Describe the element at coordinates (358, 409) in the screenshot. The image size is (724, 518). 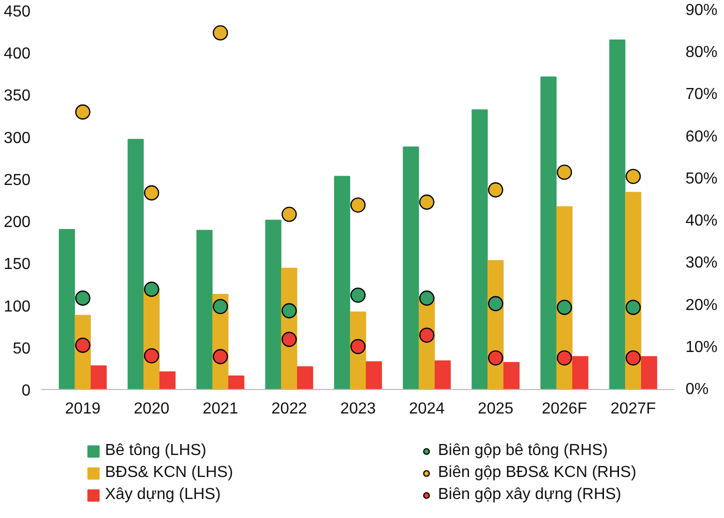
I see `x-tick-label: 2023` at that location.